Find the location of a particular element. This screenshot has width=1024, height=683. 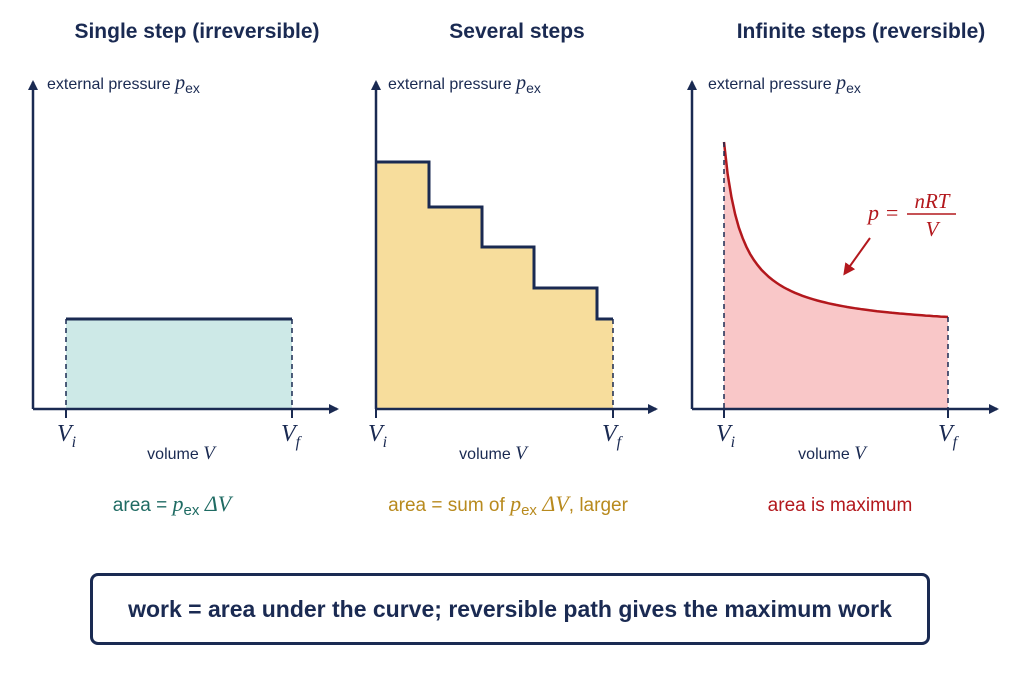

equation-pointer-arrow is located at coordinates (857, 256).